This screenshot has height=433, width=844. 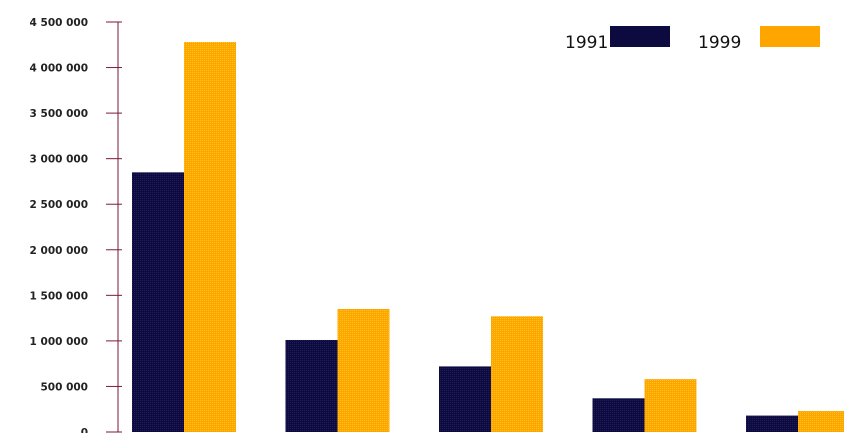 What do you see at coordinates (59, 296) in the screenshot?
I see `y-tick-label: 1 500 000` at bounding box center [59, 296].